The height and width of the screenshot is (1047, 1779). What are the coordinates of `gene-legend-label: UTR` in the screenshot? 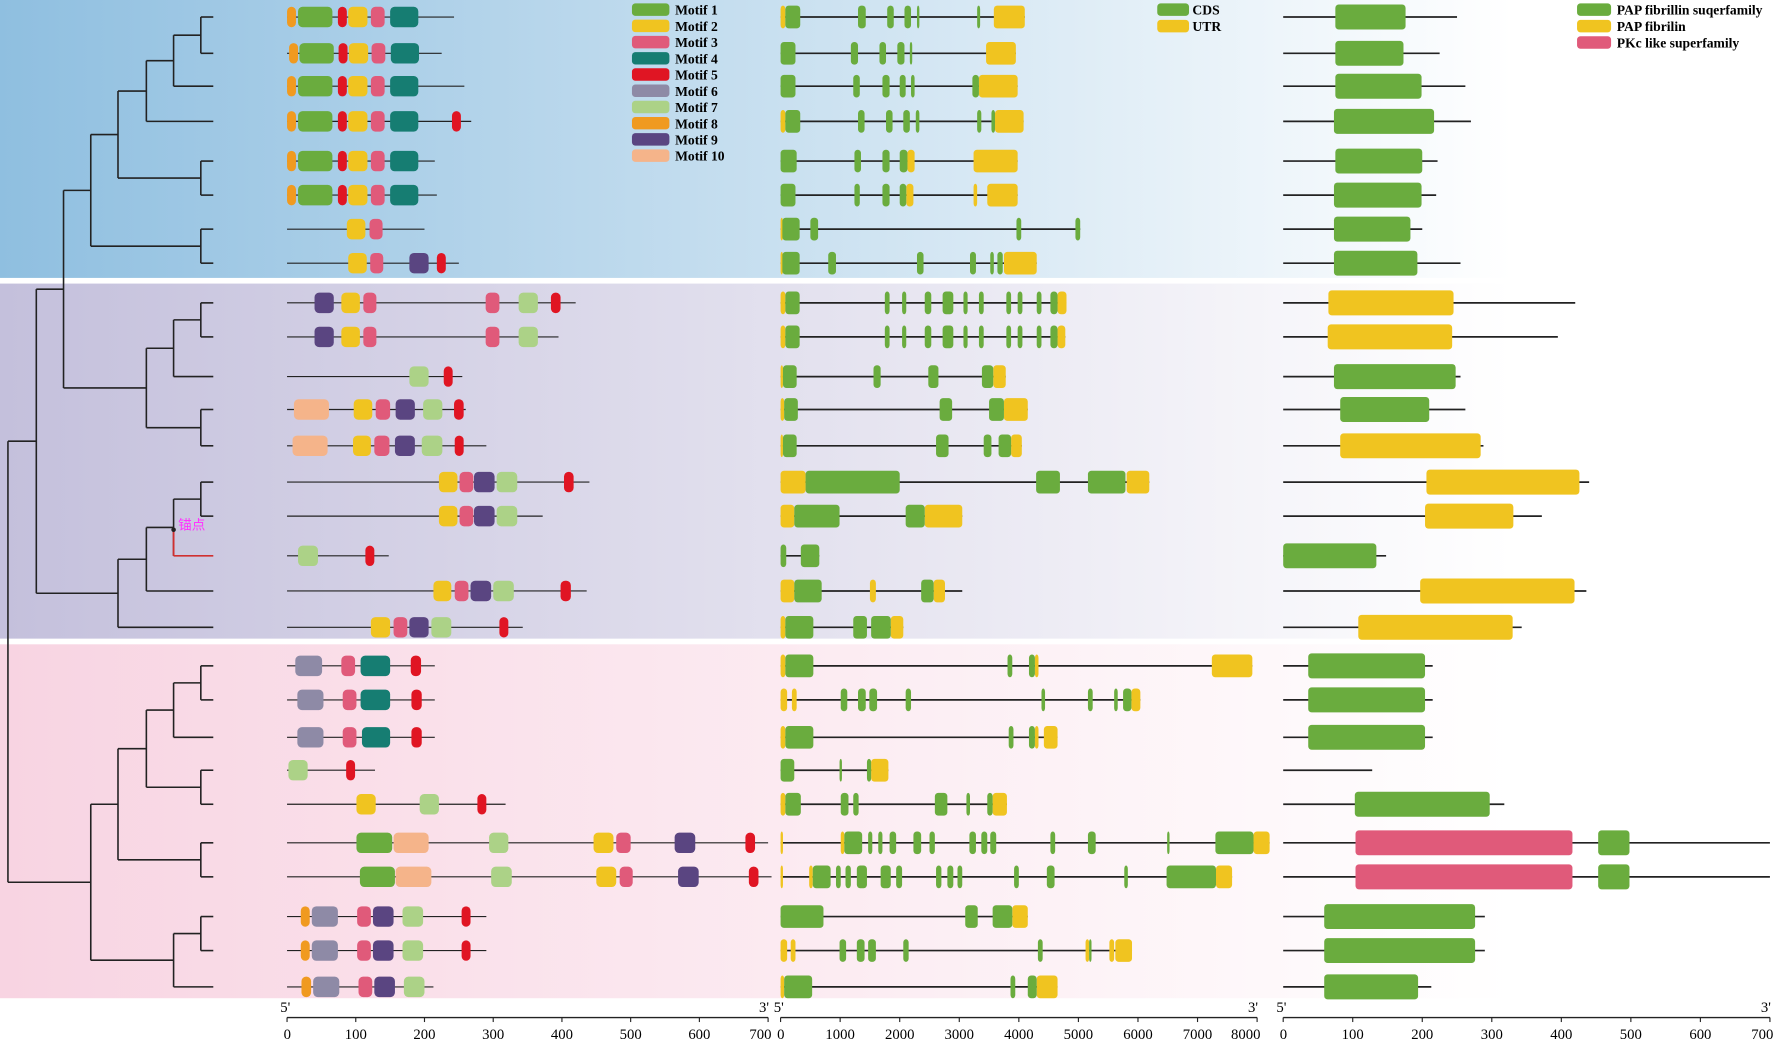 It's located at (1206, 26).